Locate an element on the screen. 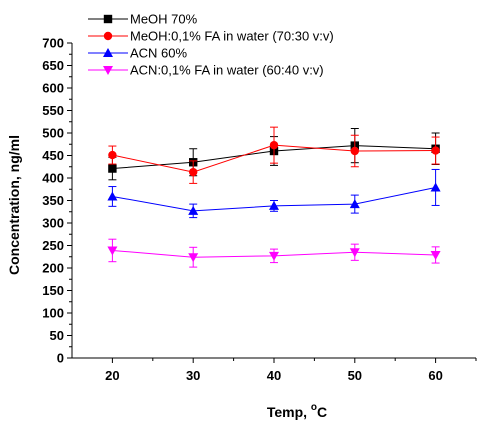 The height and width of the screenshot is (423, 480). y-tick-label: 150 is located at coordinates (53, 290).